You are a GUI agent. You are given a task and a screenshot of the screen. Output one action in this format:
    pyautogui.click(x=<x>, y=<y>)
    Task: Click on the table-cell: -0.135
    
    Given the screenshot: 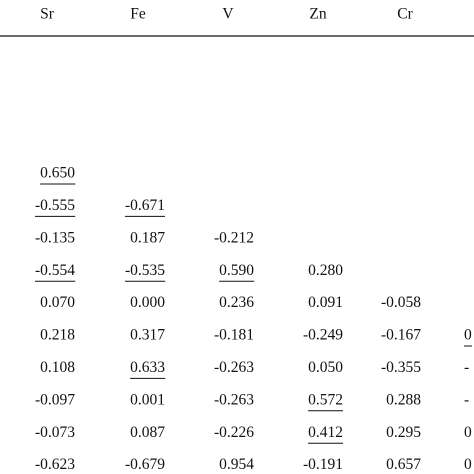 What is the action you would take?
    pyautogui.click(x=55, y=237)
    